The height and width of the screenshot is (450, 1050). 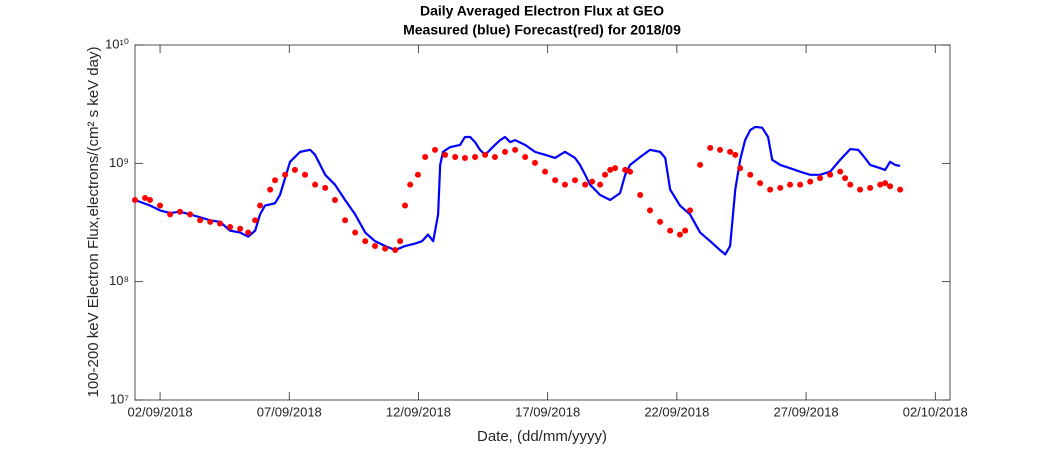 I want to click on y-tick-label: 10¹⁰, so click(x=117, y=43).